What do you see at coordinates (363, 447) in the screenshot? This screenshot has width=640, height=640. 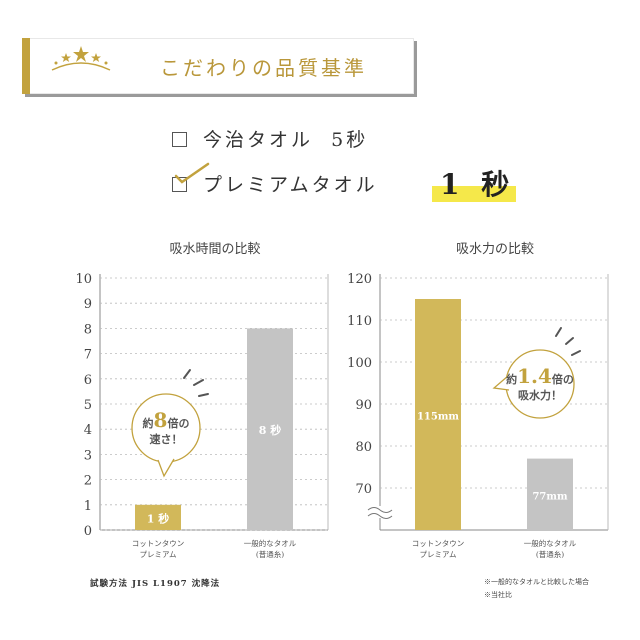 I see `y-tick-label: 80` at bounding box center [363, 447].